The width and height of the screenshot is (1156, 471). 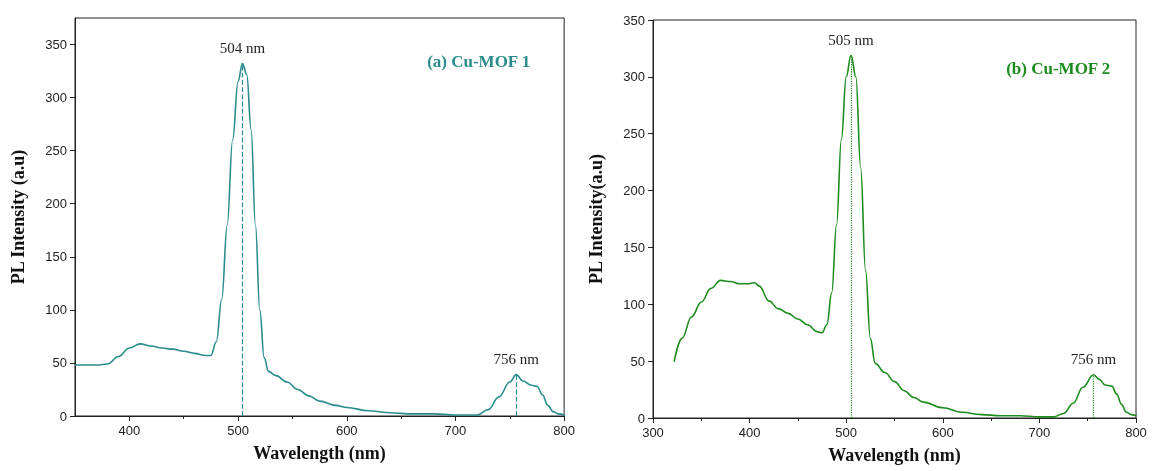 What do you see at coordinates (18, 217) in the screenshot?
I see `y-axis-title: PL Intensity (a.u)` at bounding box center [18, 217].